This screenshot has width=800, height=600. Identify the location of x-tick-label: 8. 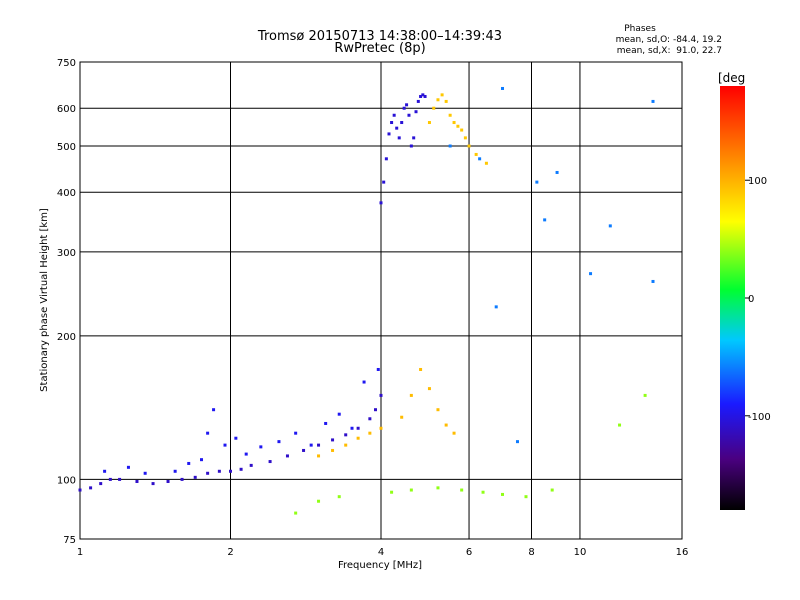
(531, 552).